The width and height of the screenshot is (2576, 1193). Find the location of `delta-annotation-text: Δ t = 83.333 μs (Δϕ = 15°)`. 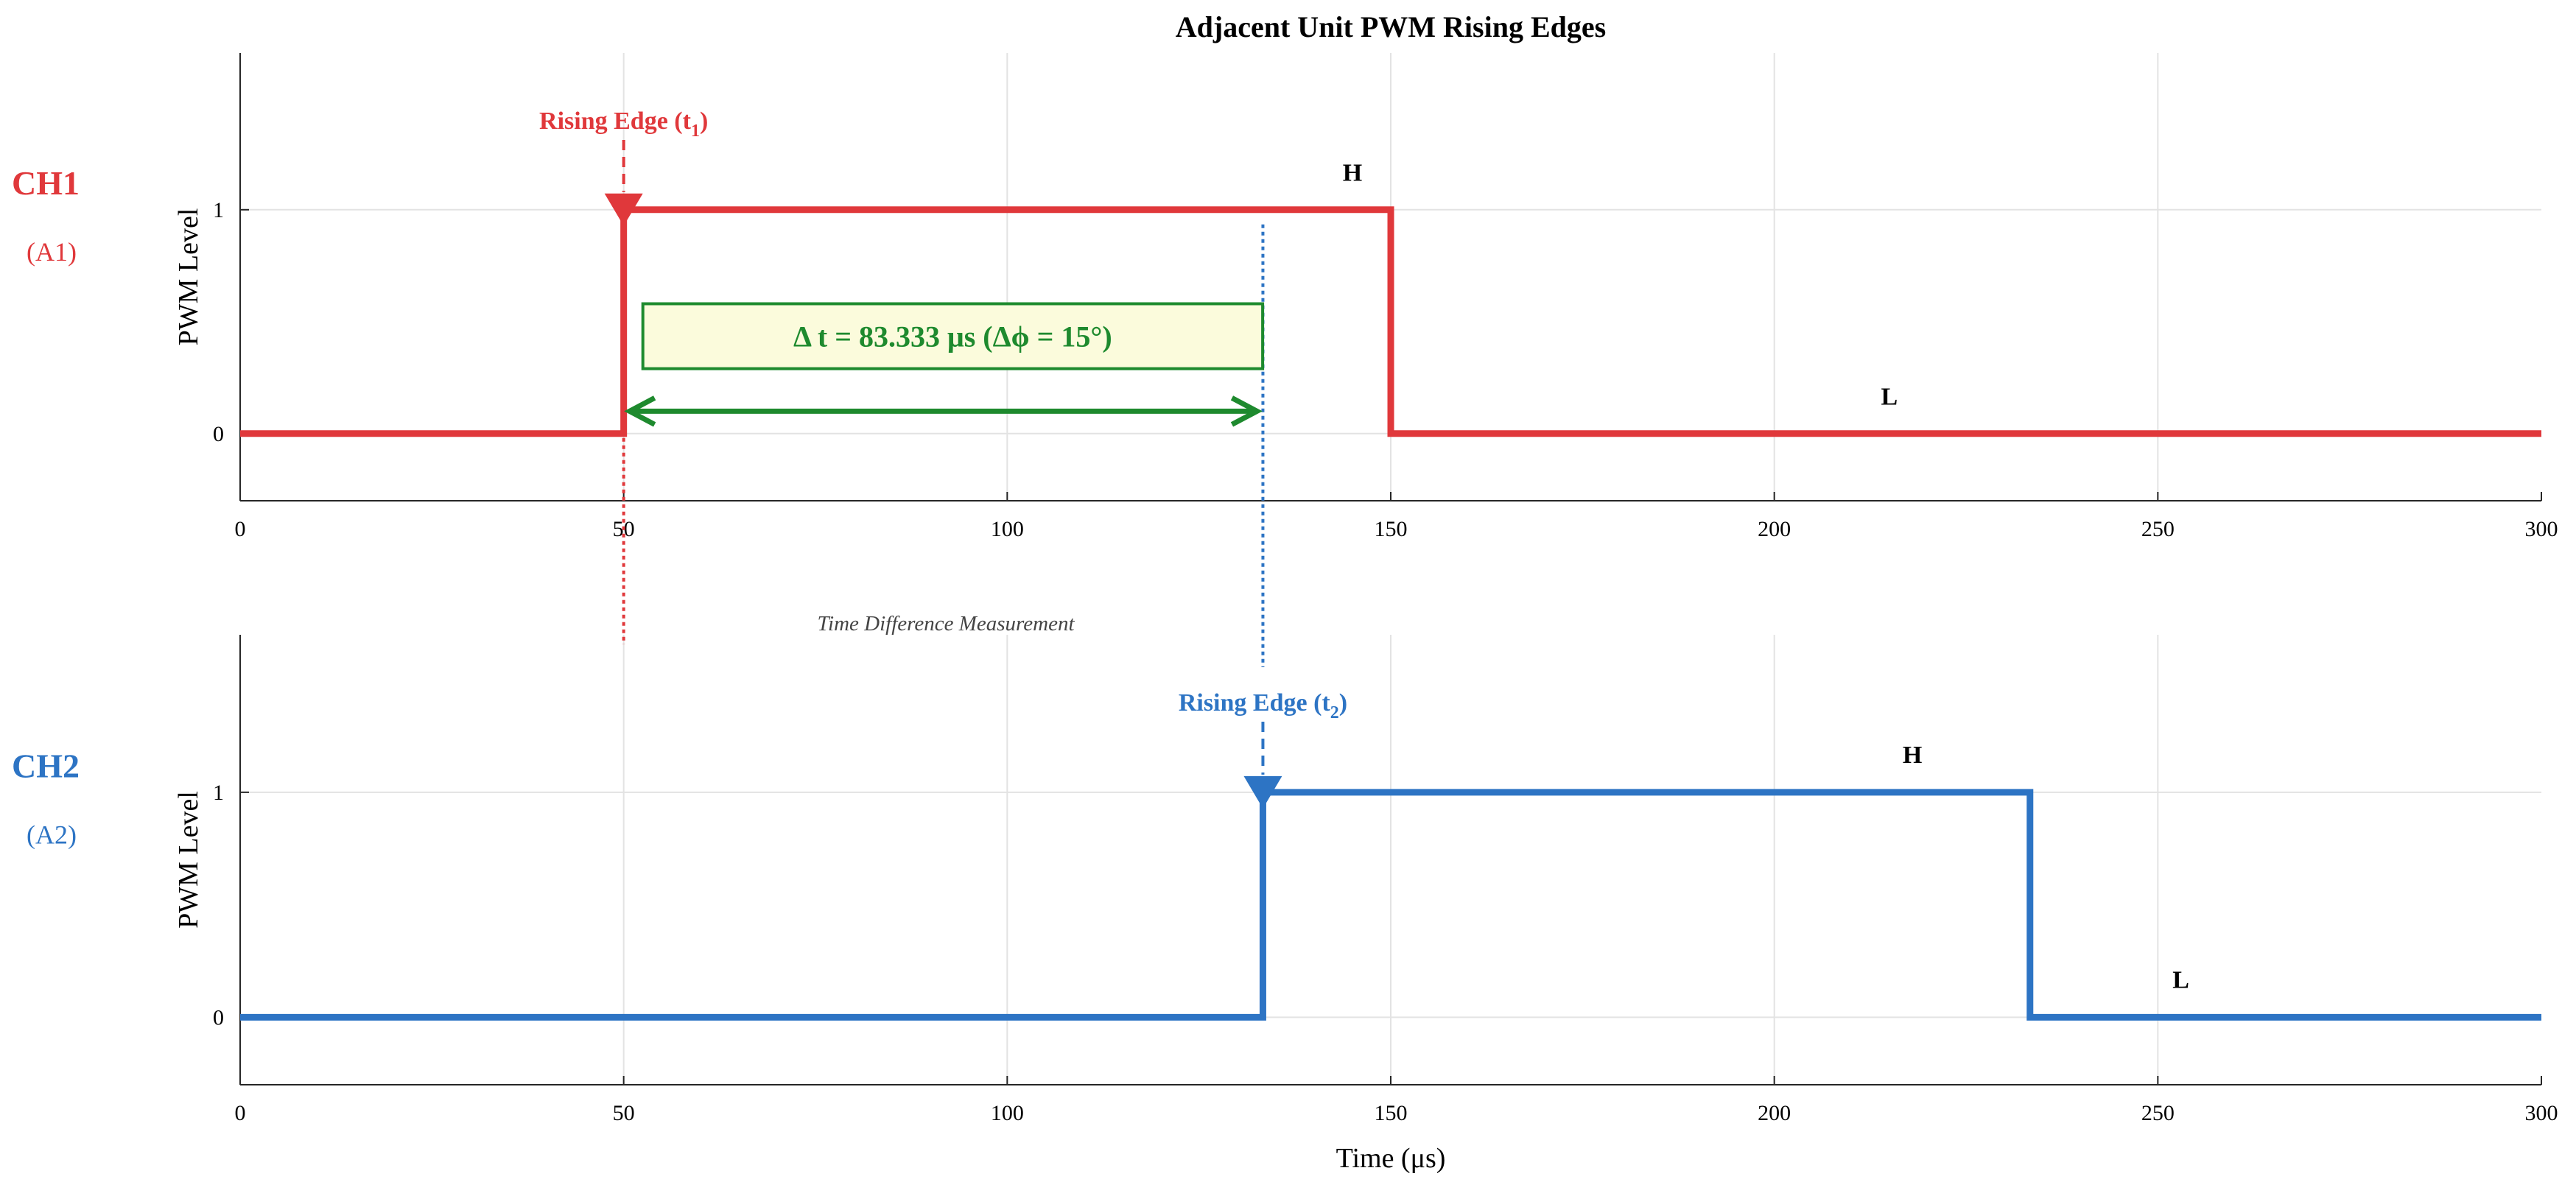

delta-annotation-text: Δ t = 83.333 μs (Δϕ = 15°) is located at coordinates (953, 336).